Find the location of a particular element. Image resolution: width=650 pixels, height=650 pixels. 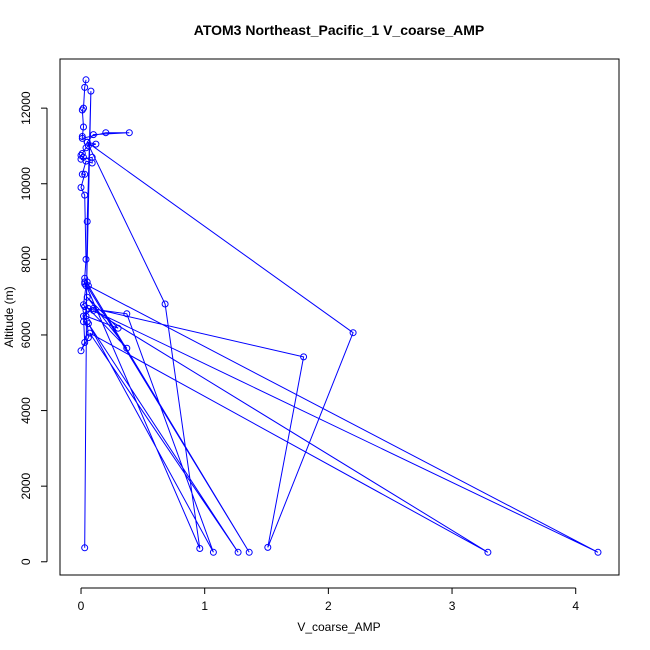

x-axis-label: V_coarse_AMP is located at coordinates (338, 627).